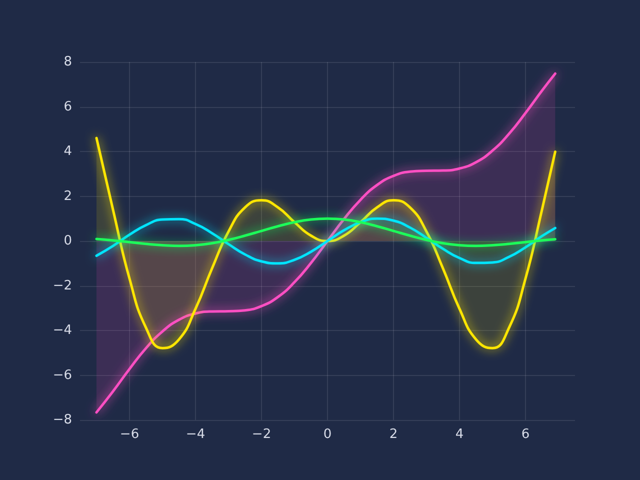 Image resolution: width=640 pixels, height=480 pixels. Describe the element at coordinates (68, 151) in the screenshot. I see `y-tick-label: 4` at that location.